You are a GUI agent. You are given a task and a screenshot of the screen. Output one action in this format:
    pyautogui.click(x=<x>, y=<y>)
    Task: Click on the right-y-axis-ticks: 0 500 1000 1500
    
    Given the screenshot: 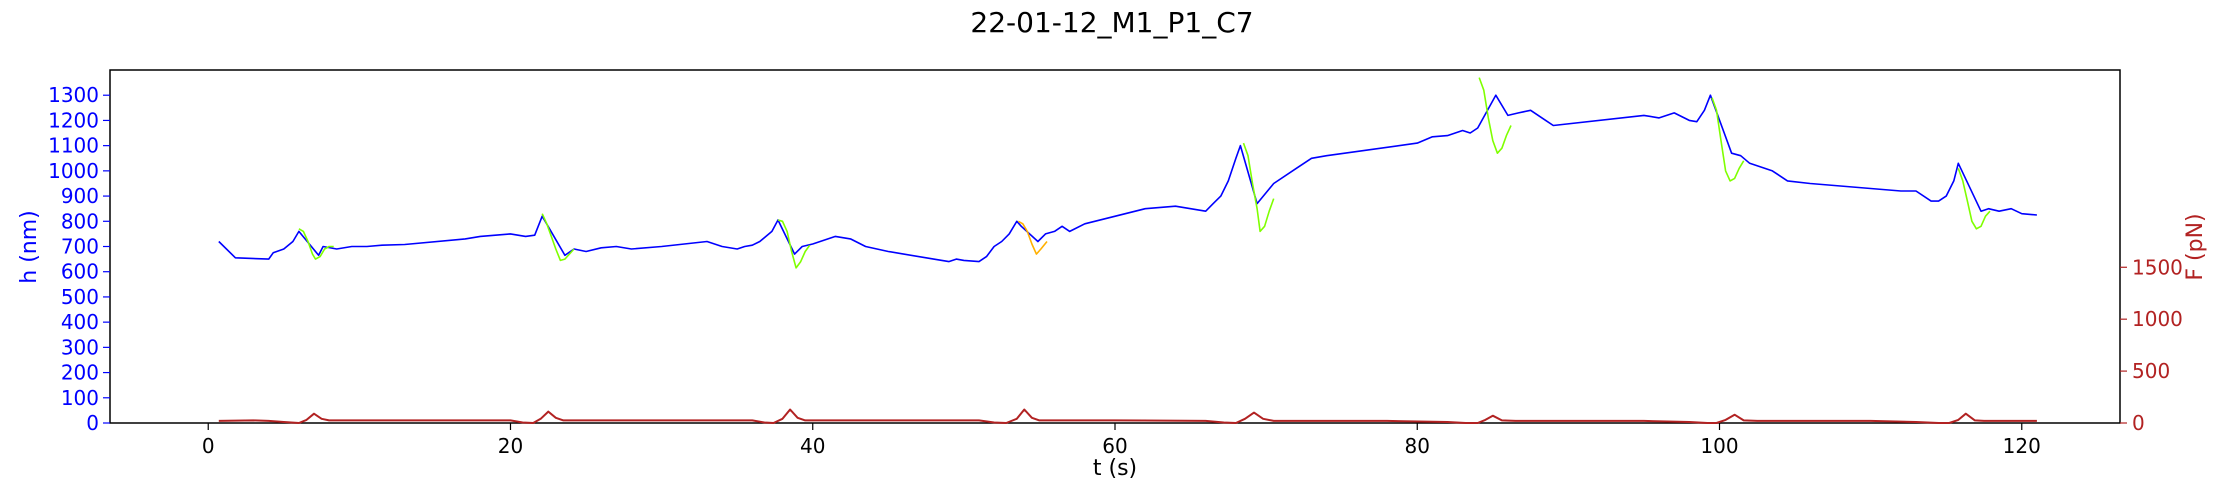 What is the action you would take?
    pyautogui.click(x=2151, y=345)
    